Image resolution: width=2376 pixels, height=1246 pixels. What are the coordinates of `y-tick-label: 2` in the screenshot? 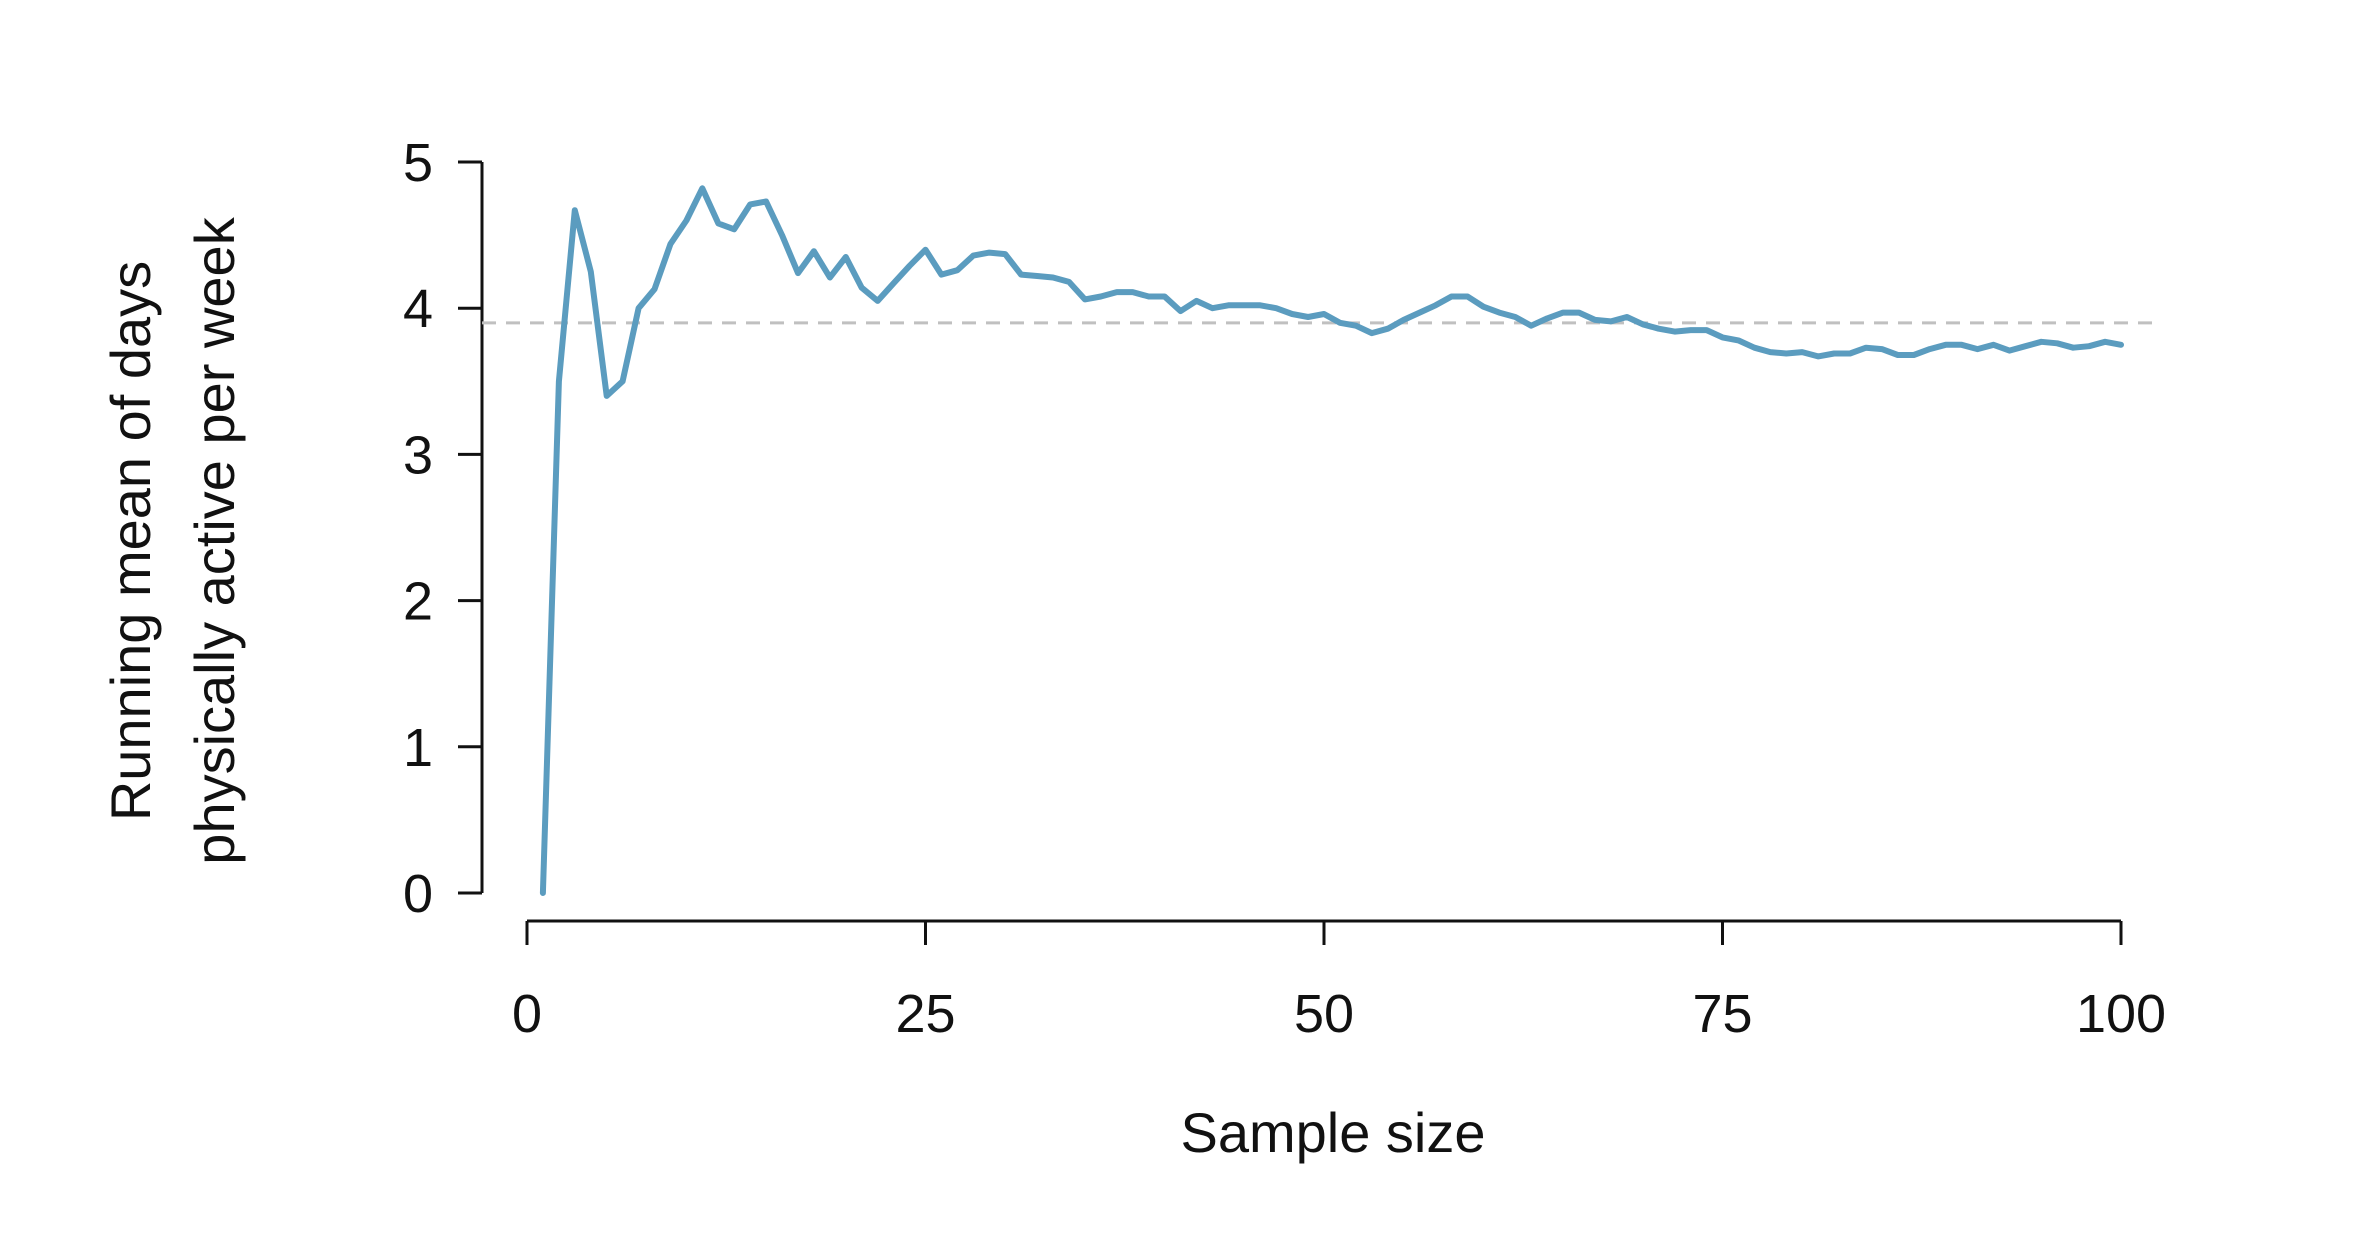 It's located at (418, 602).